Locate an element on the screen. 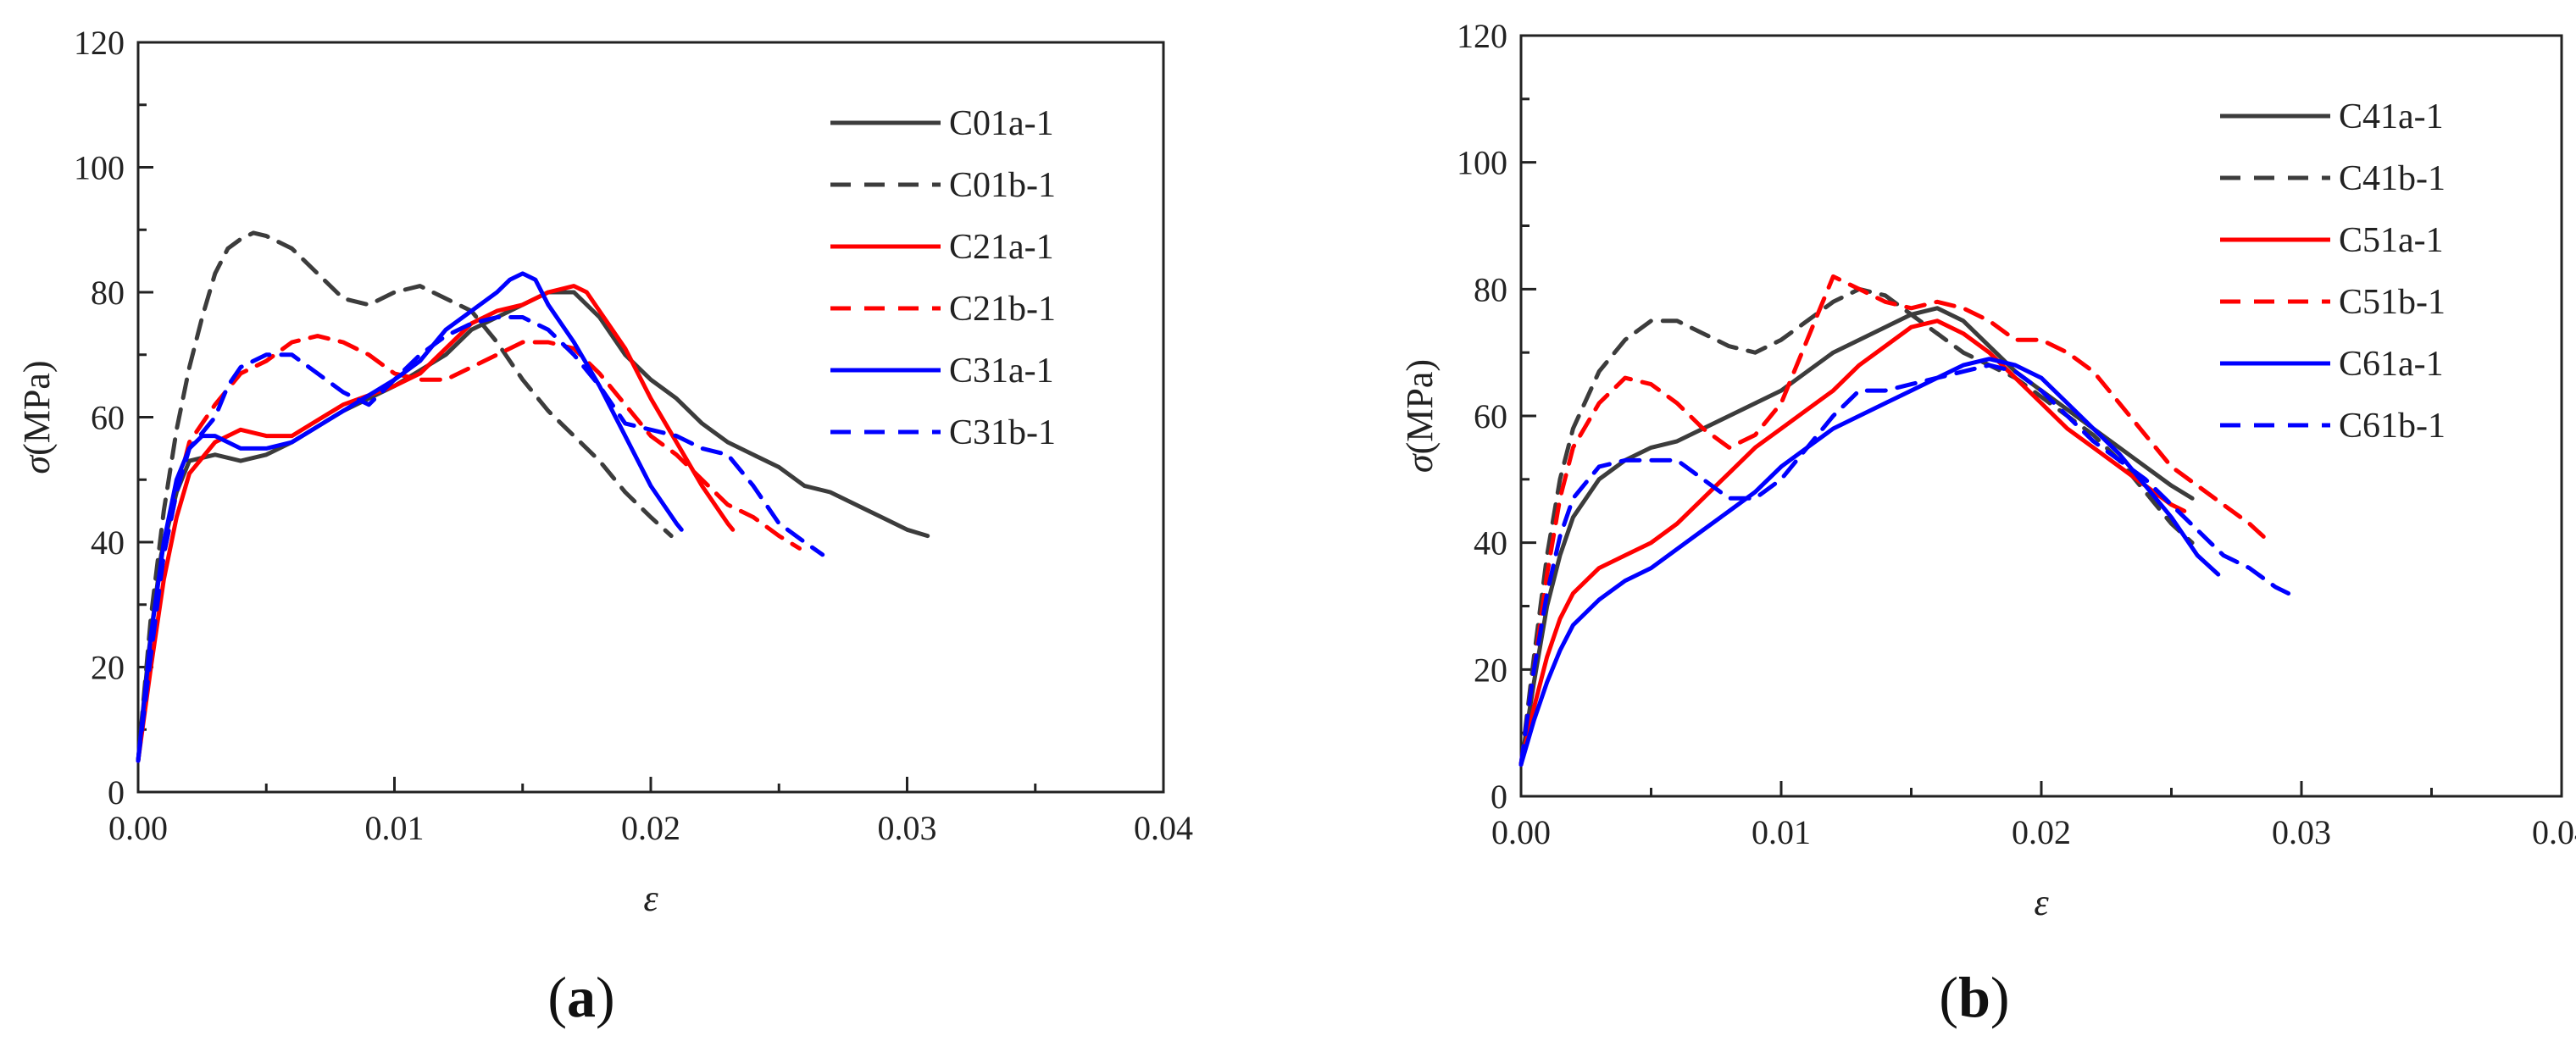 The width and height of the screenshot is (2576, 1047). legend: C41a-1 C41b-1 C51a-1 C51b-1 C61a-1 C61b-1 is located at coordinates (2333, 271).